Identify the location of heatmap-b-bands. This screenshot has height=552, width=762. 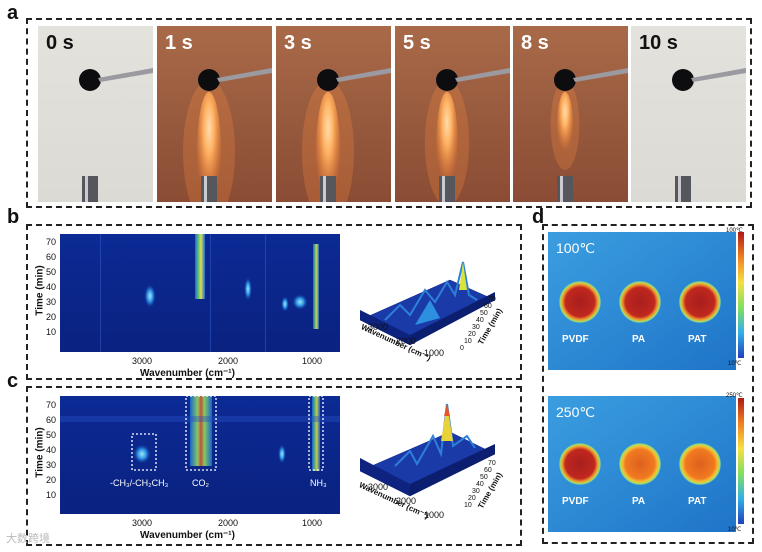
(209, 293).